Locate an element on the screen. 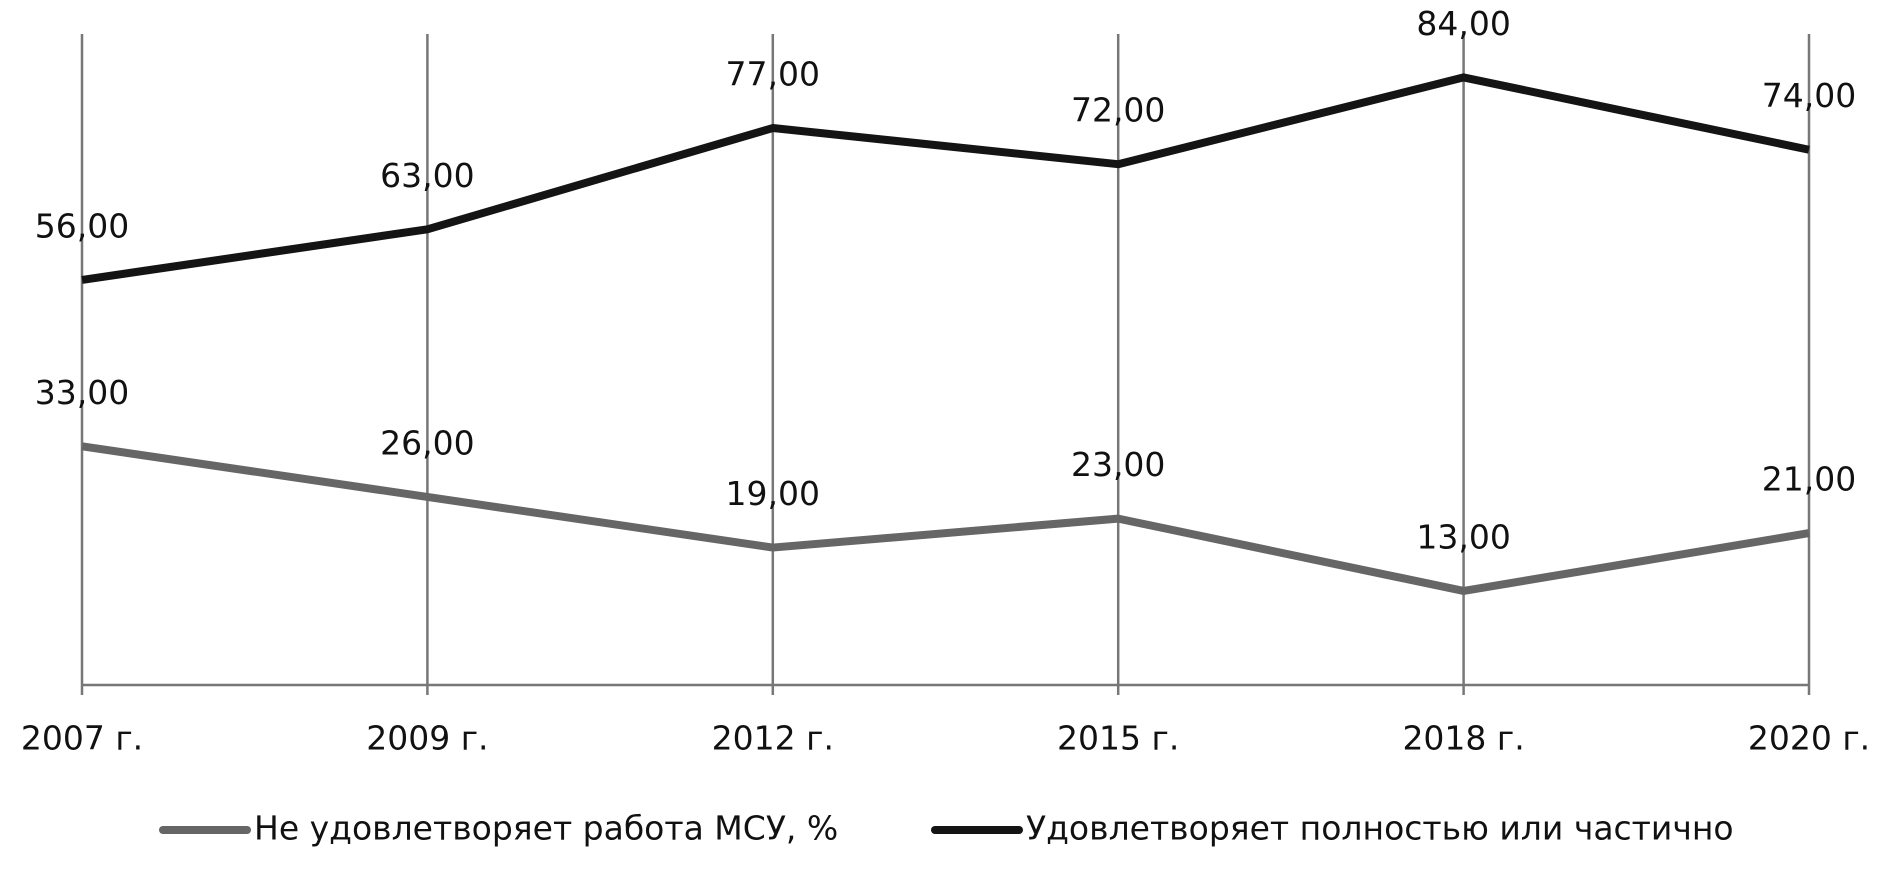 The height and width of the screenshot is (872, 1881). data-label: 13,00 is located at coordinates (1463, 536).